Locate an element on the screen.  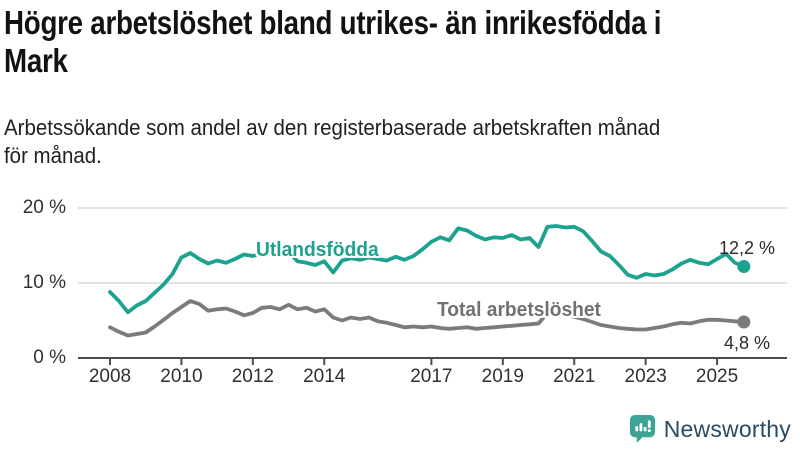
series-label-utlandsfodda: Utlandsfödda is located at coordinates (317, 250).